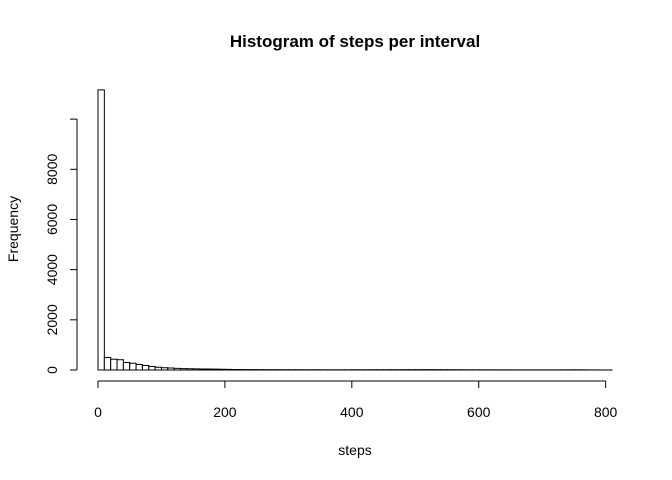 The height and width of the screenshot is (480, 672). What do you see at coordinates (225, 412) in the screenshot?
I see `x-tick-label: 200` at bounding box center [225, 412].